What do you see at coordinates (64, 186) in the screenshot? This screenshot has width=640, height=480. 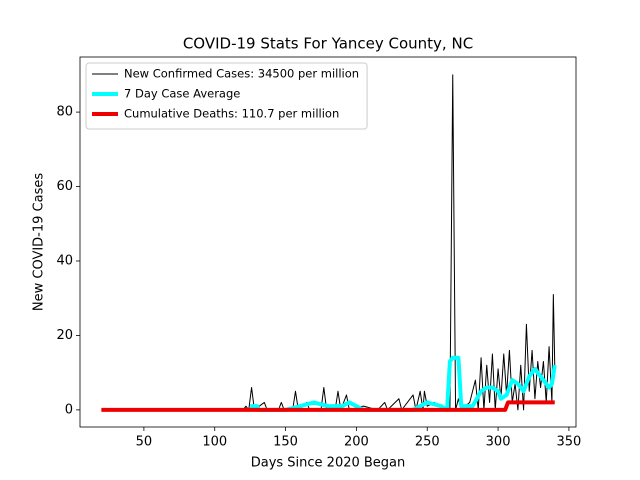 I see `y-tick-label: 60` at bounding box center [64, 186].